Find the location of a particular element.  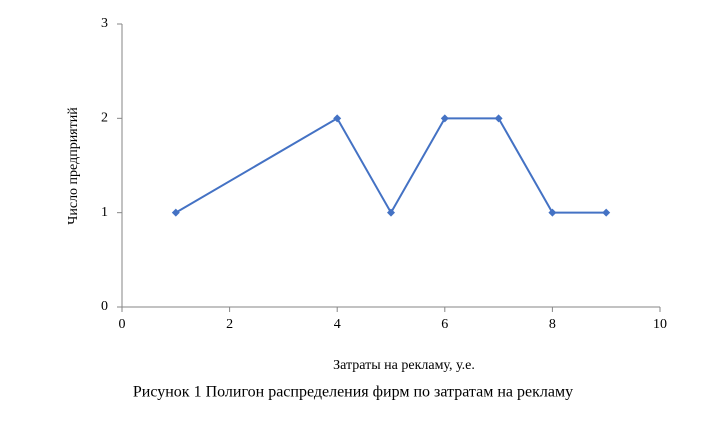

x-tick-label: 0 is located at coordinates (122, 324).